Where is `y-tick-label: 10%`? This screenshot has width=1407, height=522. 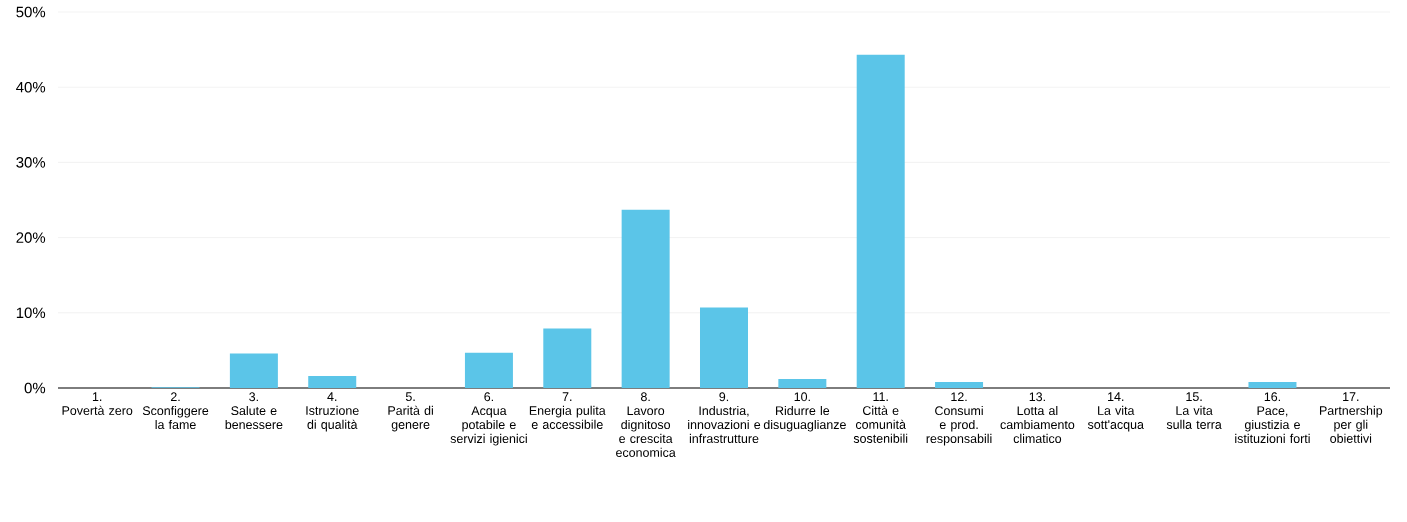
y-tick-label: 10% is located at coordinates (31, 313).